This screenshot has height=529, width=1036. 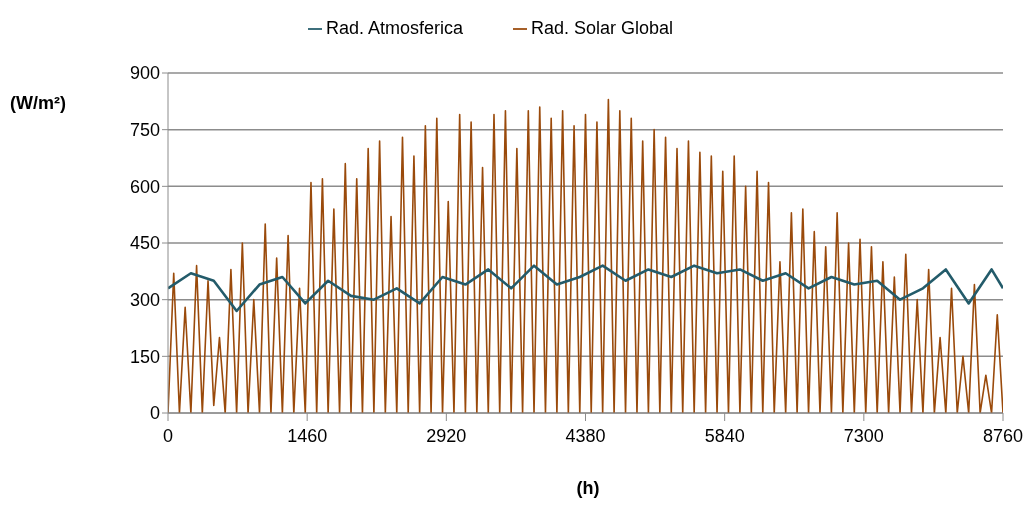 I want to click on x-tick-label: 4380, so click(x=585, y=435).